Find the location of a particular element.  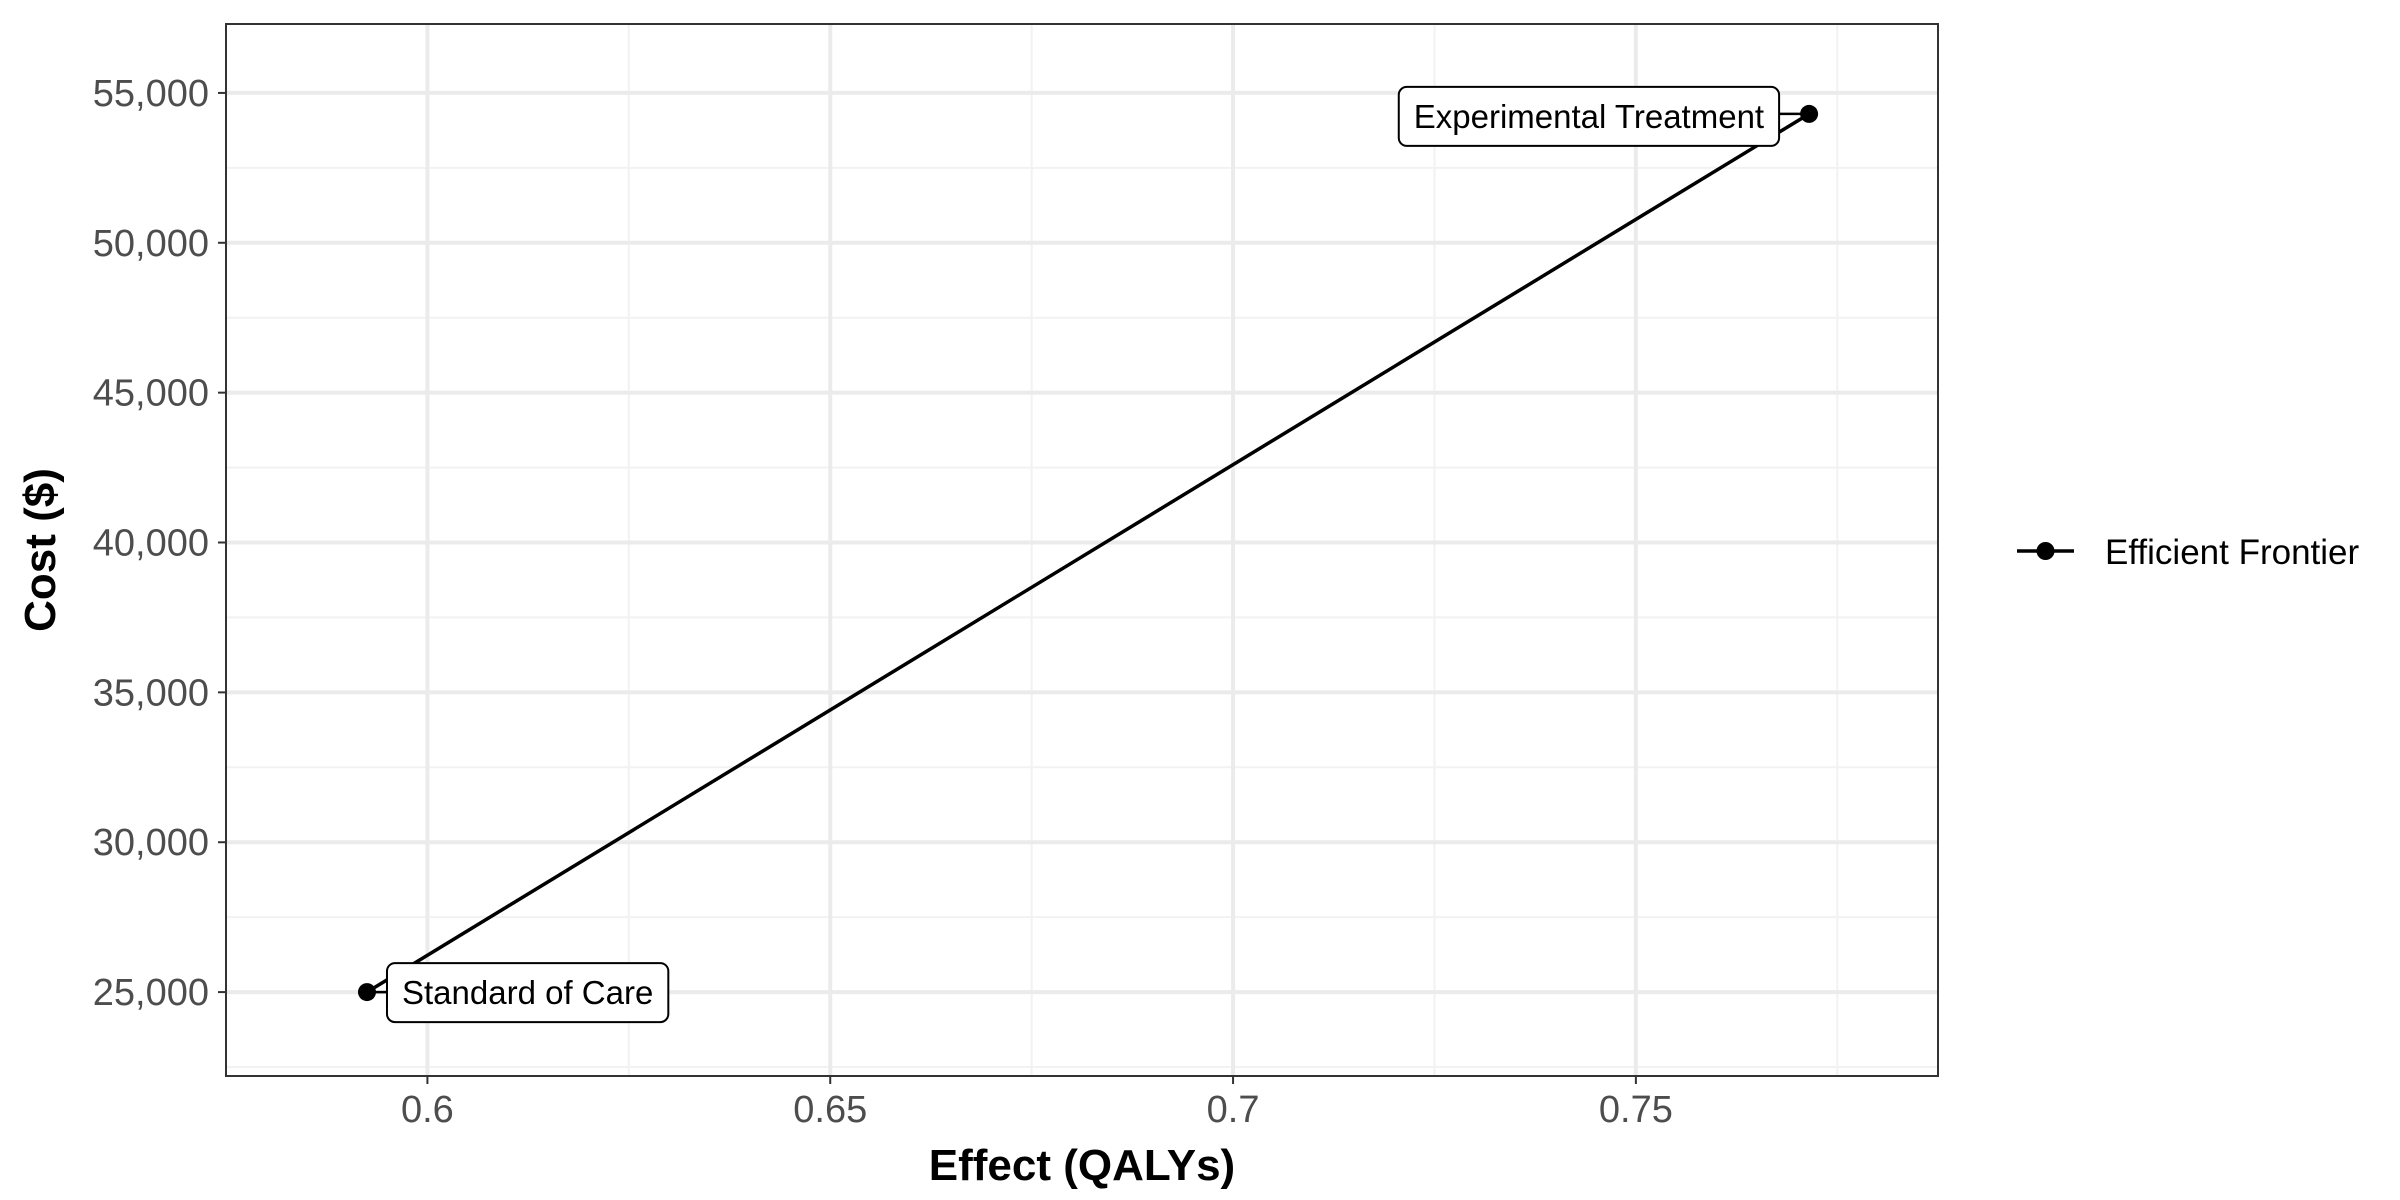

legend-label-efficient-frontier: Efficient Frontier is located at coordinates (2232, 552).